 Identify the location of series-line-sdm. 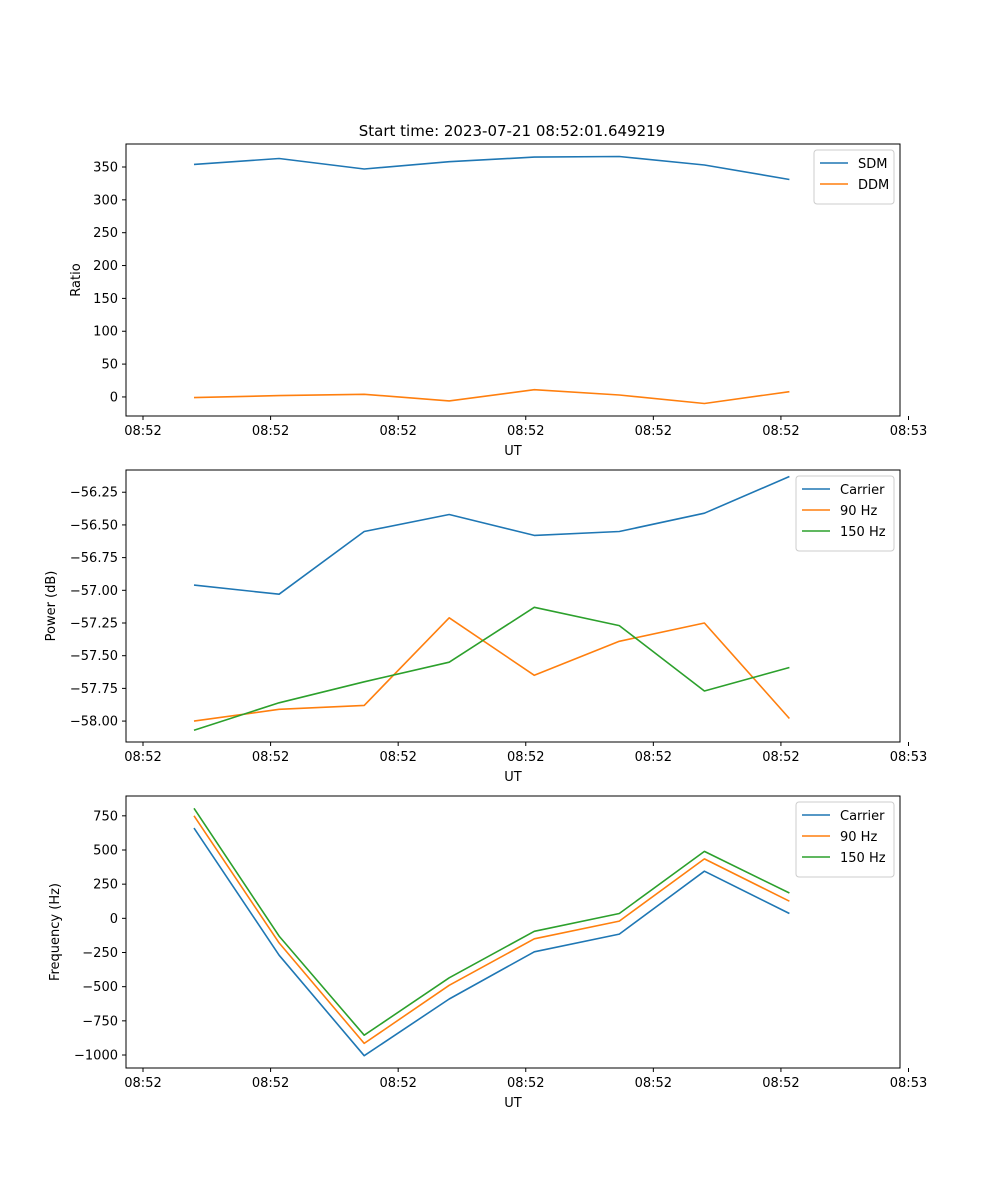
(491, 168).